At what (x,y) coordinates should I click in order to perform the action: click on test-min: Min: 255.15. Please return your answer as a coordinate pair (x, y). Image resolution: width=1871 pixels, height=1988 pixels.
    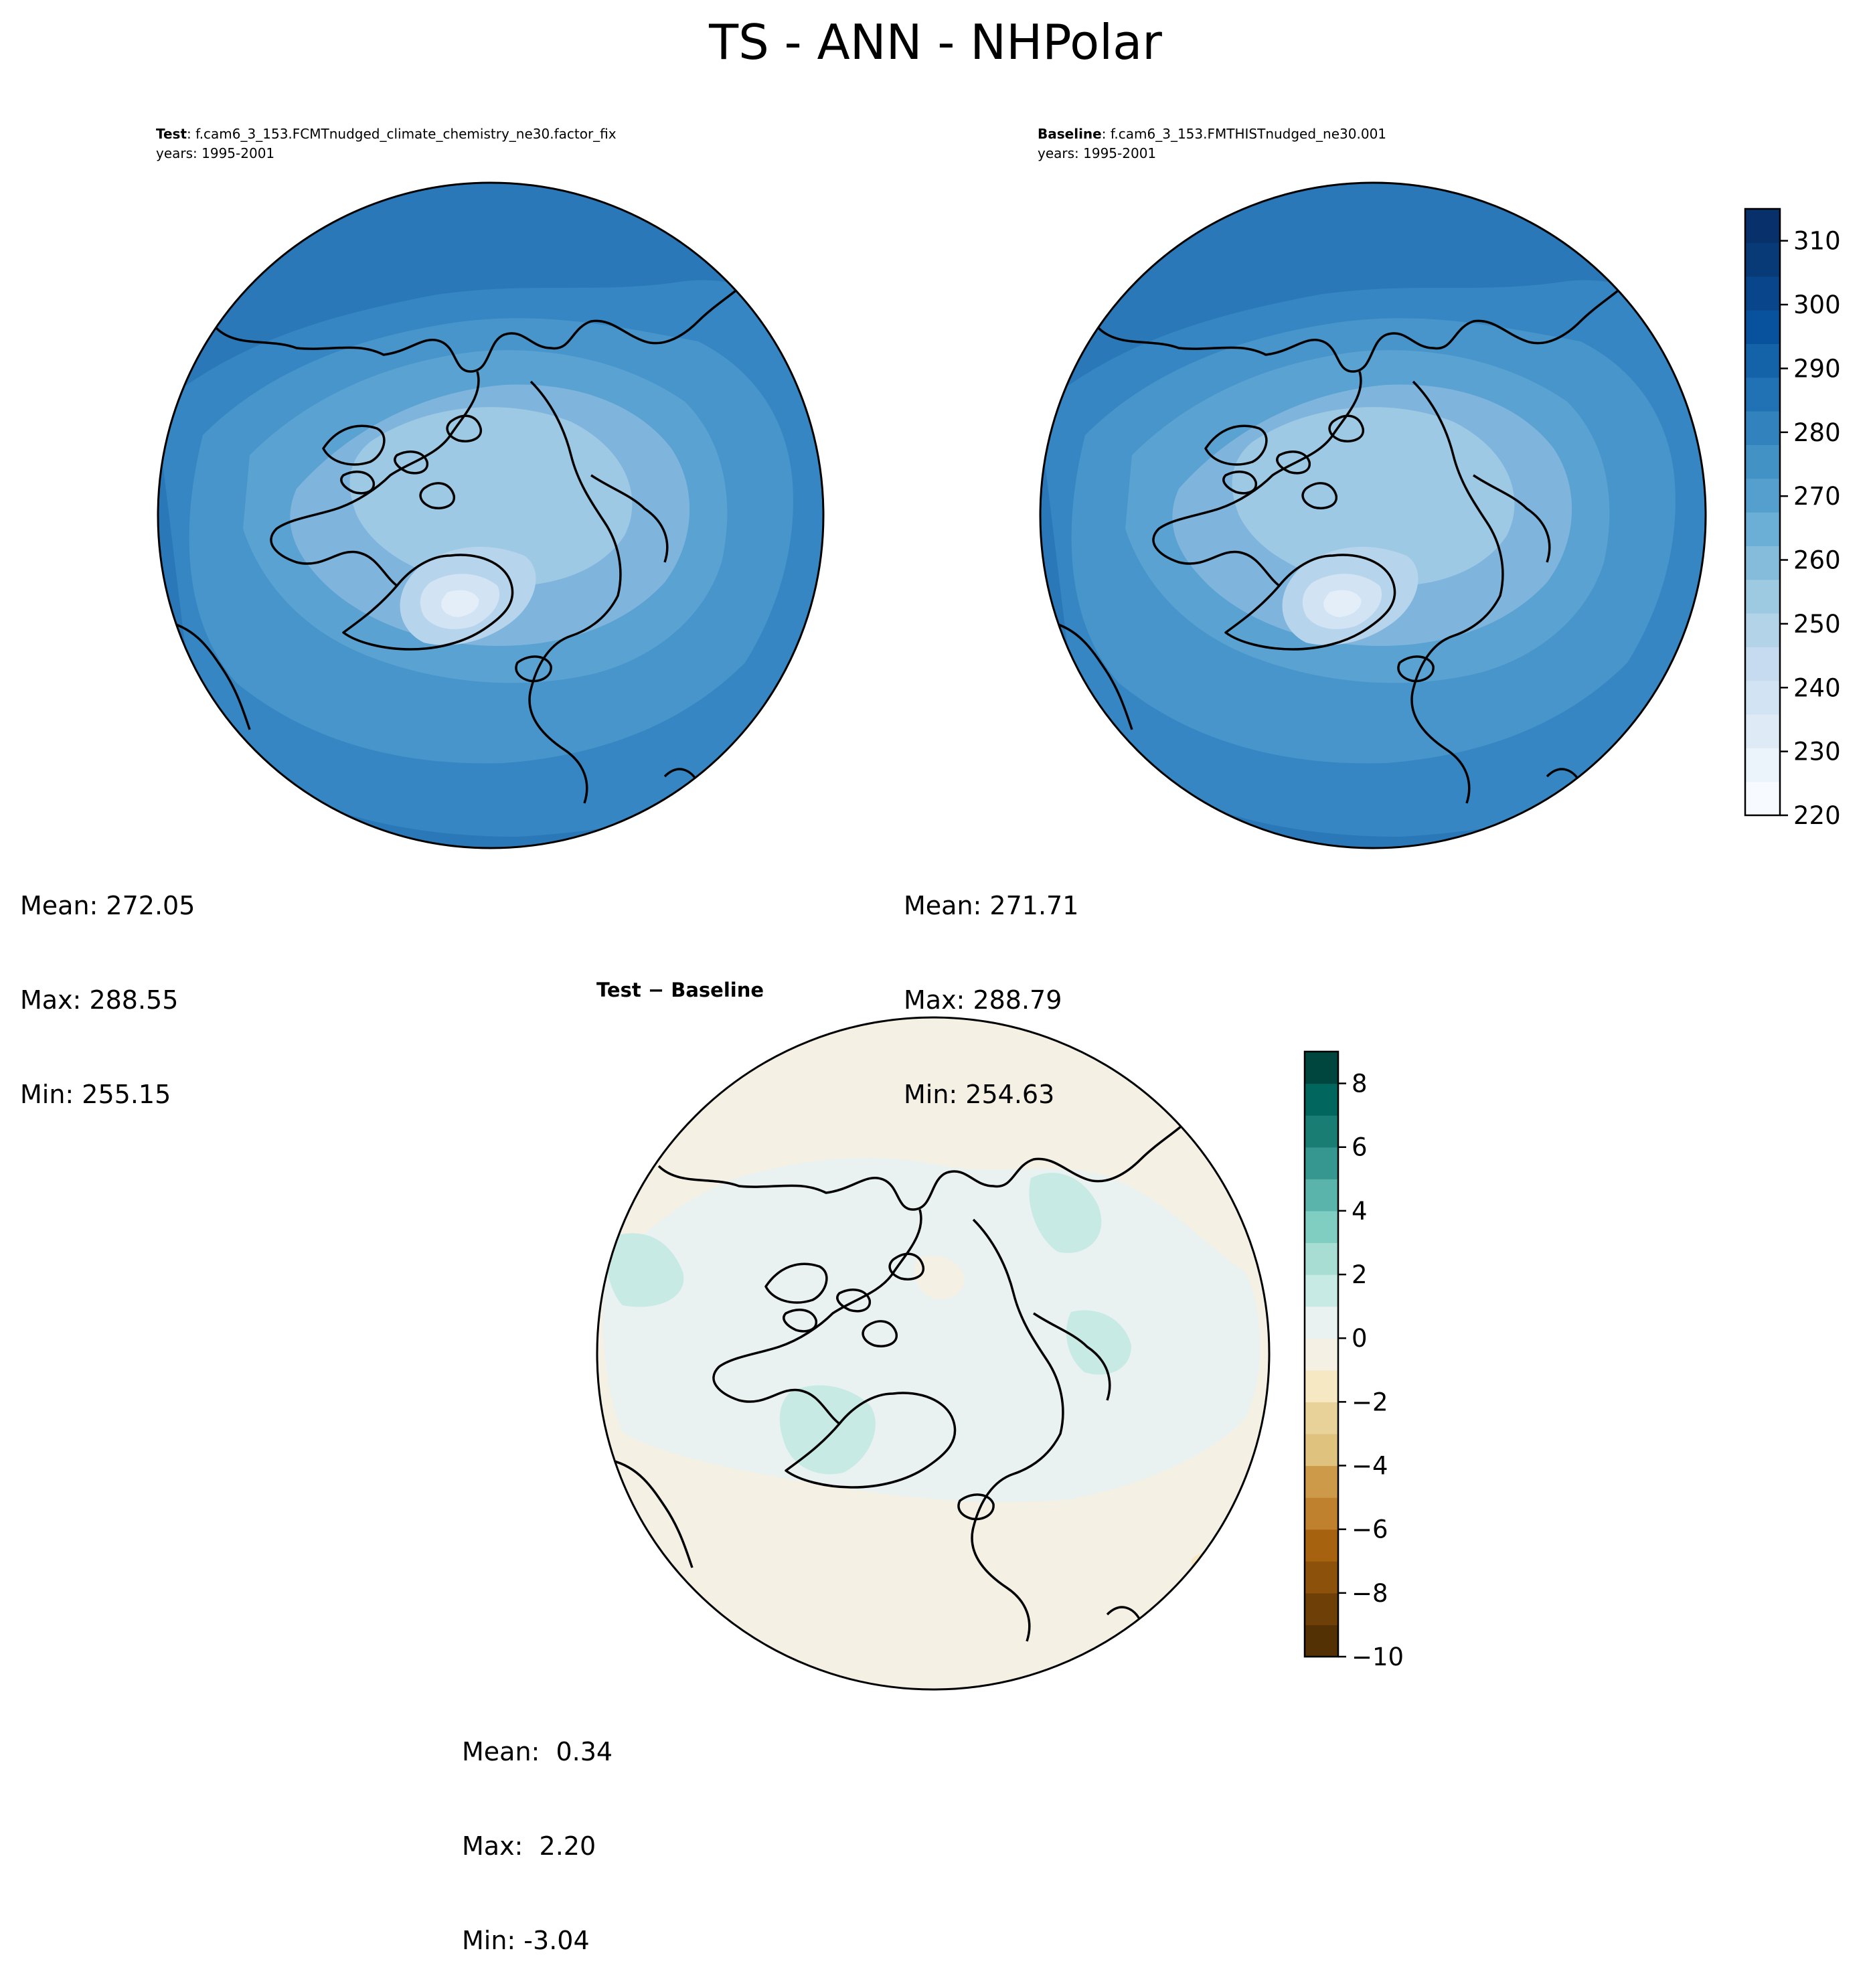
    Looking at the image, I should click on (95, 1094).